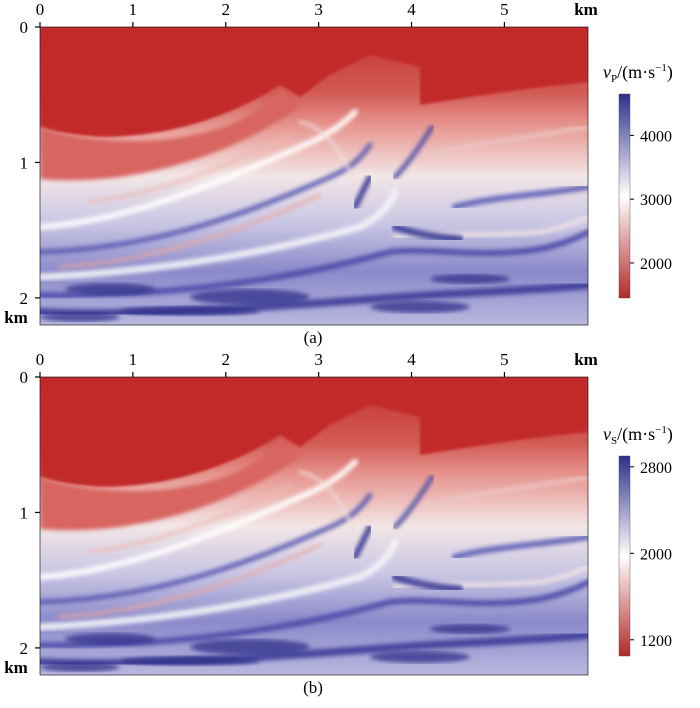 This screenshot has width=700, height=708. Describe the element at coordinates (313, 337) in the screenshot. I see `panel-label: (a)` at that location.